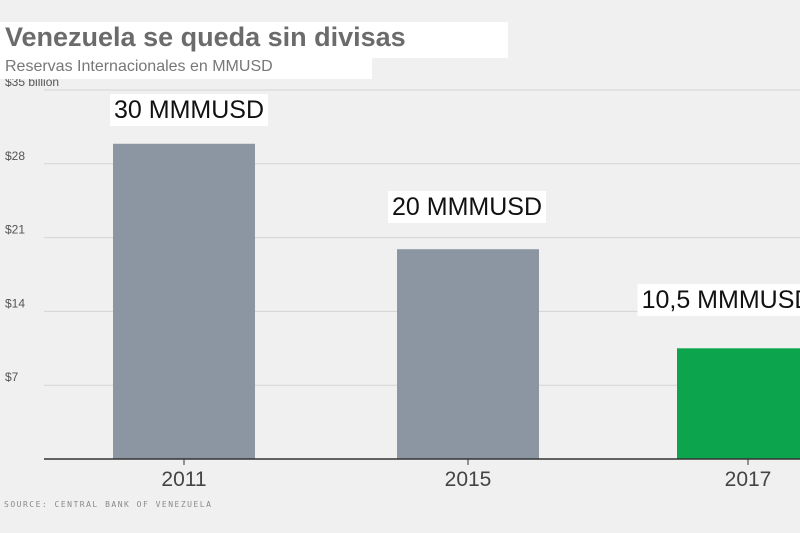 This screenshot has height=533, width=800. I want to click on y-tick-label: $14, so click(15, 303).